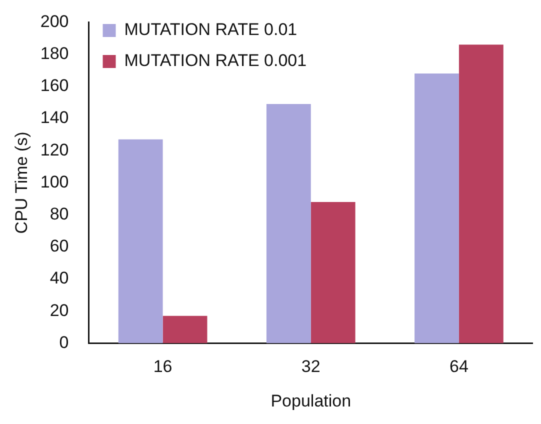 The height and width of the screenshot is (424, 541). Describe the element at coordinates (310, 366) in the screenshot. I see `x-tick-label: 32` at that location.